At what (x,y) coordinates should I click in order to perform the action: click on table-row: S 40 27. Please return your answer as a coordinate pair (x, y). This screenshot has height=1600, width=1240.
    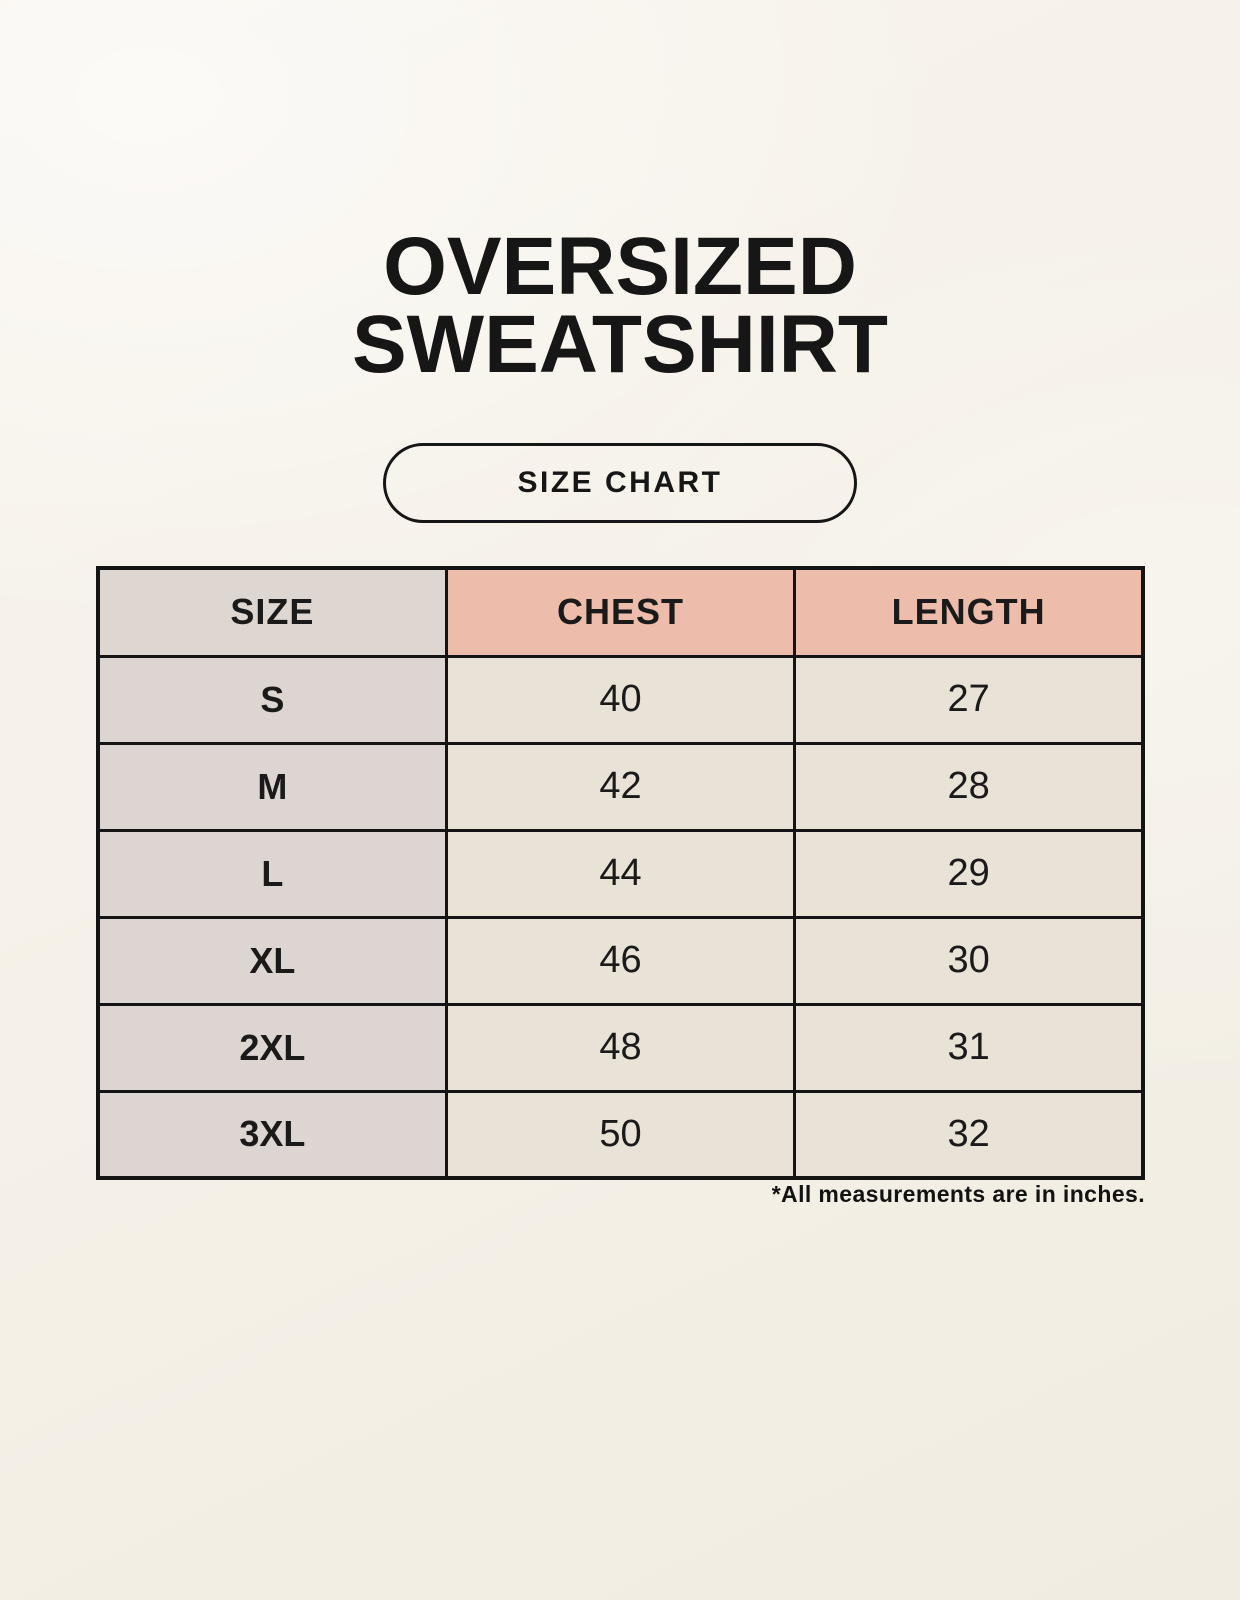
    Looking at the image, I should click on (620, 699).